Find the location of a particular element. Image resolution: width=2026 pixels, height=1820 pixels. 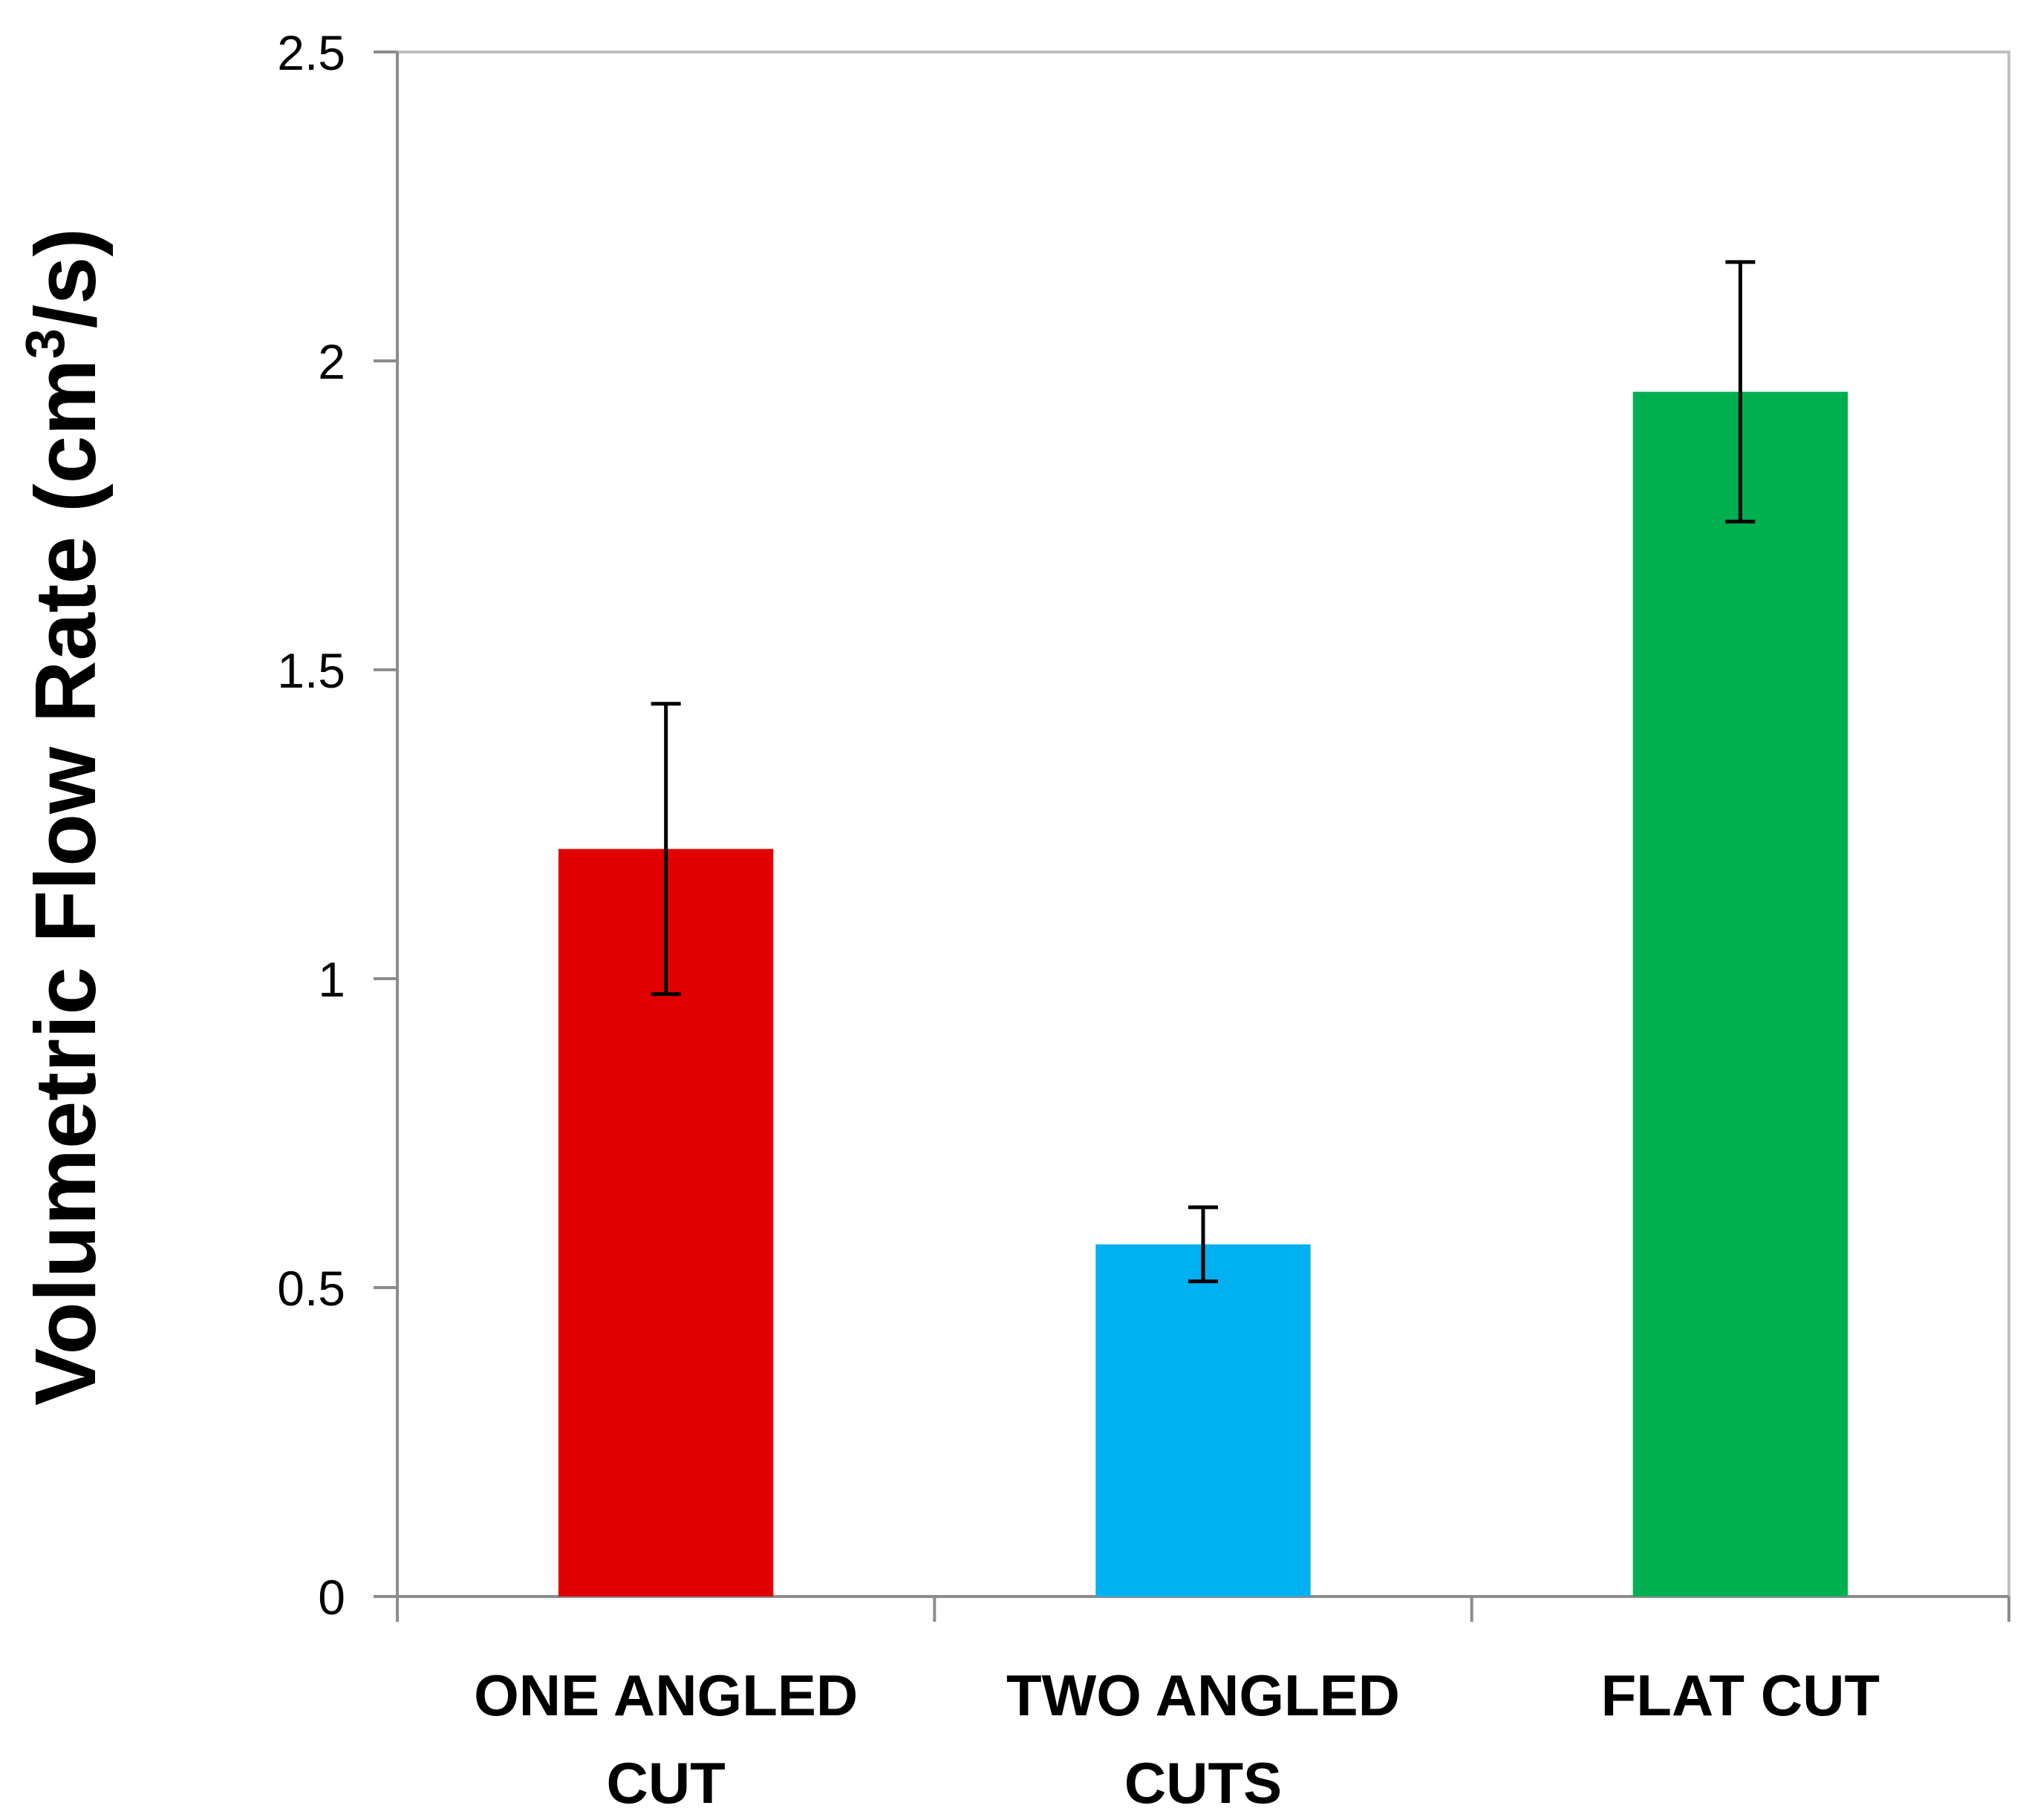

y-axis-title: Volumetric Flow Rate (cm3/s) is located at coordinates (64, 817).